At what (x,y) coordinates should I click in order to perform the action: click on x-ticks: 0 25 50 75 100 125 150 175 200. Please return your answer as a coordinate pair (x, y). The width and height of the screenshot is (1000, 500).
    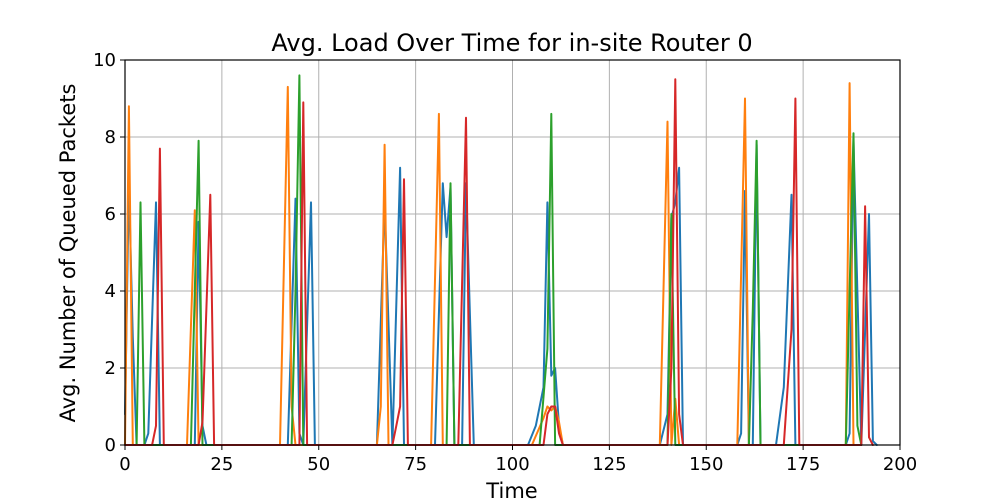
    Looking at the image, I should click on (518, 460).